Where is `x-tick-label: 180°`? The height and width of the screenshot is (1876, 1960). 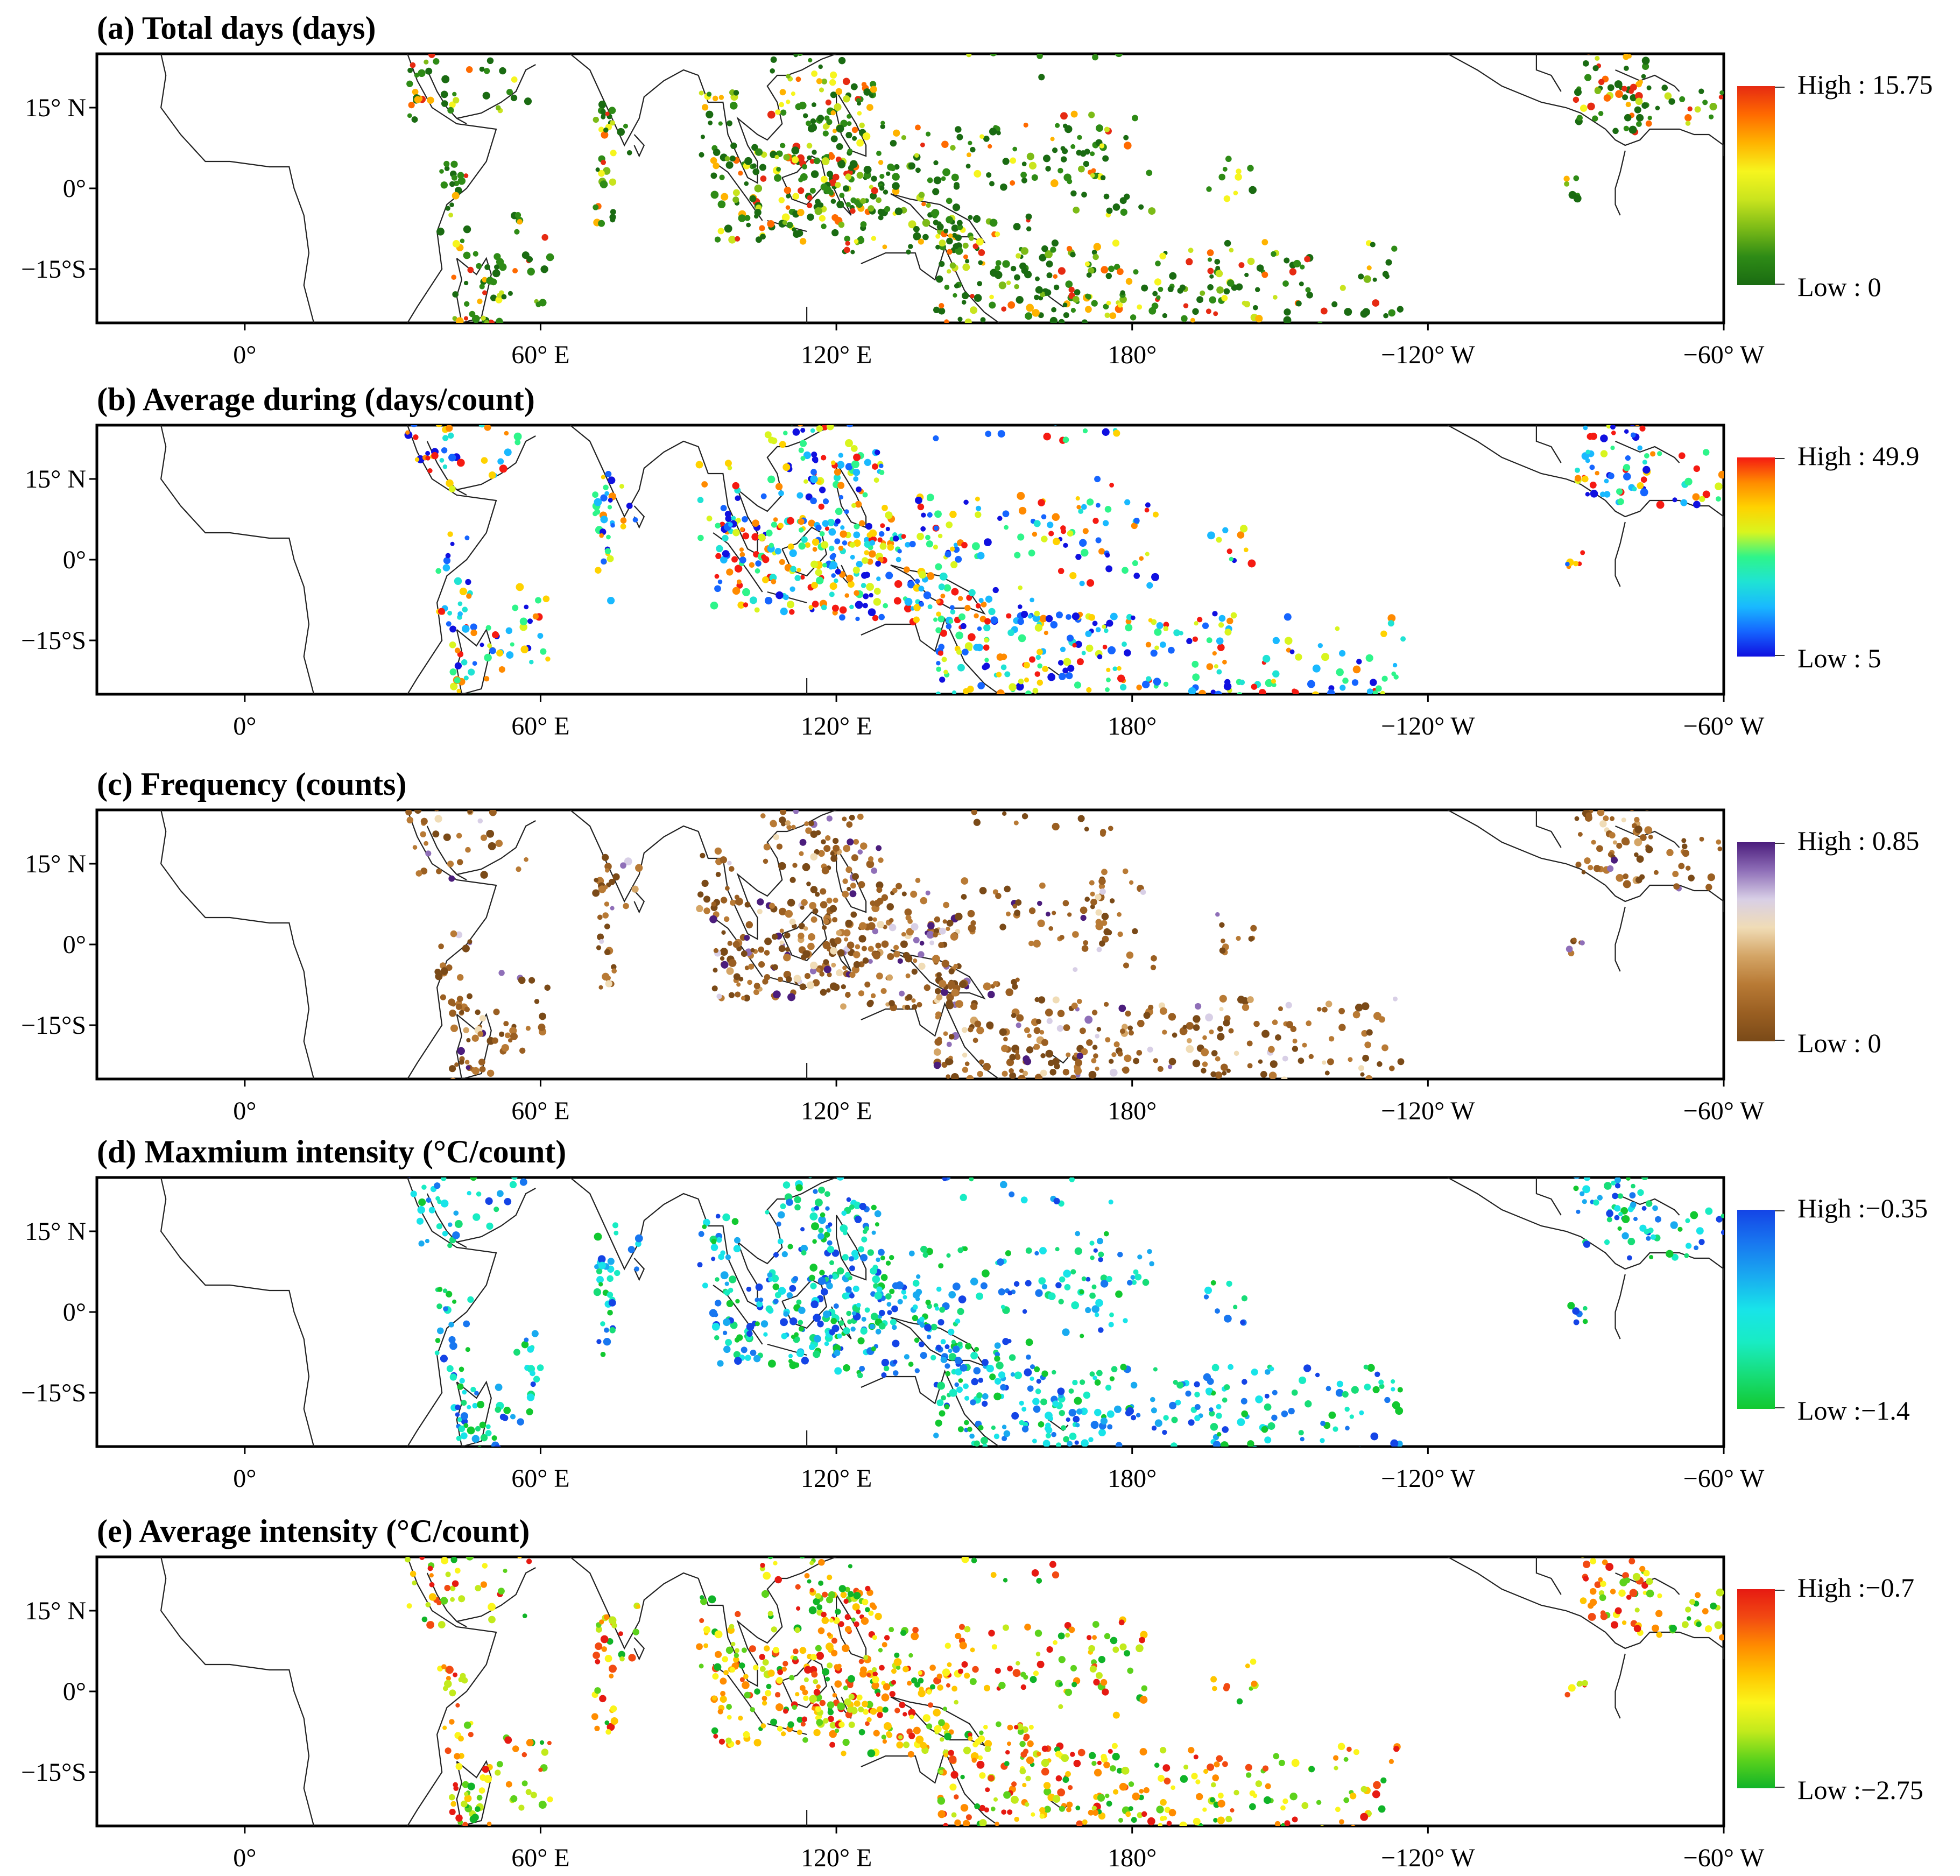
x-tick-label: 180° is located at coordinates (1132, 1478).